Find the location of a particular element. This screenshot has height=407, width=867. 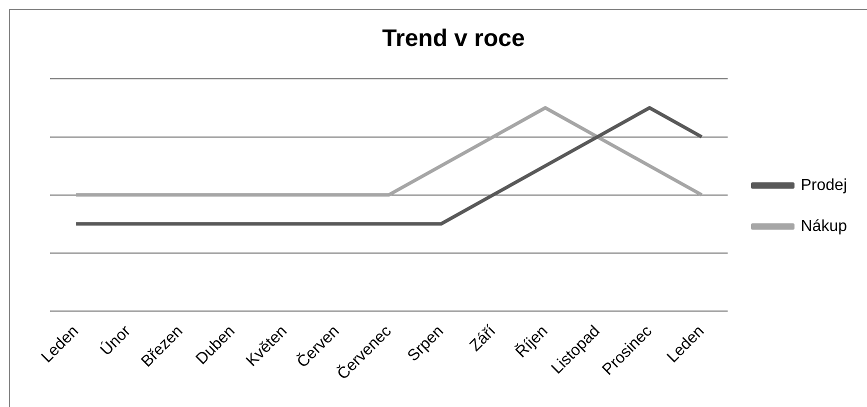

legend-label: Prodej is located at coordinates (823, 185).